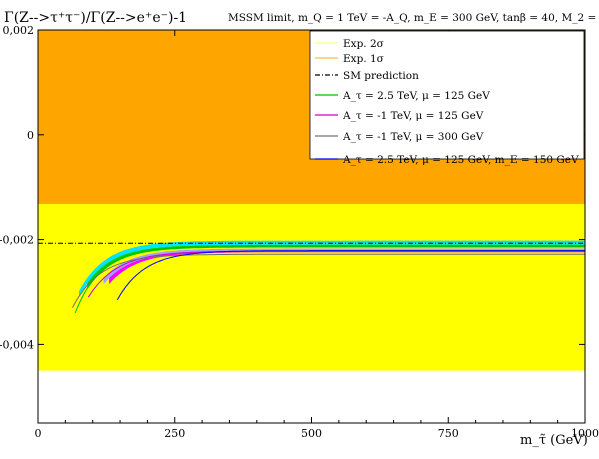 The image size is (599, 459). Describe the element at coordinates (413, 137) in the screenshot. I see `legend-label-5: A_τ = -1 TeV, μ = 300 GeV` at that location.